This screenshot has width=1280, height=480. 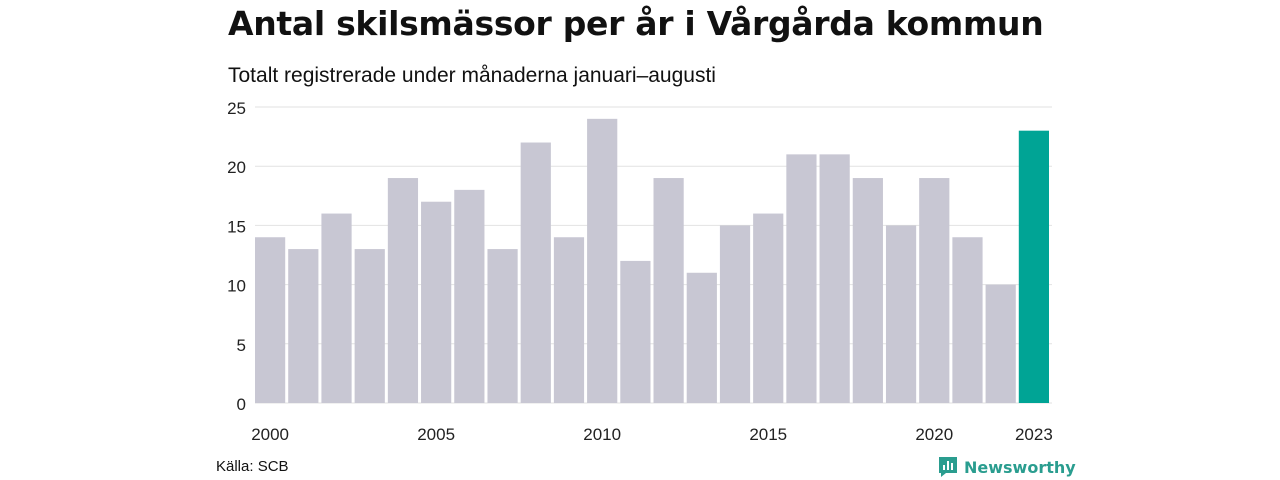 What do you see at coordinates (602, 434) in the screenshot?
I see `x-tick-label: 2010` at bounding box center [602, 434].